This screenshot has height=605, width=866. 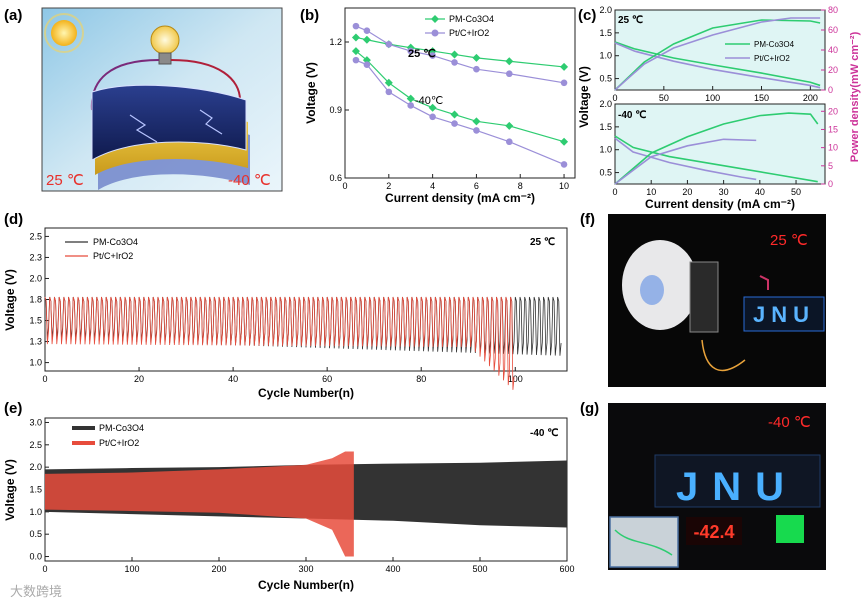 I want to click on y2-tick-label: 15, so click(x=833, y=129).